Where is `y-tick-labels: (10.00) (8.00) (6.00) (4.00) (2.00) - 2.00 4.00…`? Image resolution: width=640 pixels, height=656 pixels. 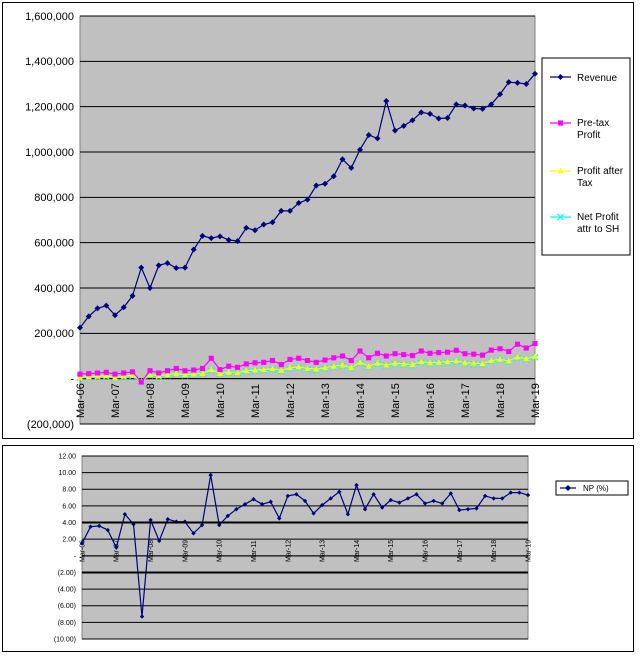
y-tick-labels: (10.00) (8.00) (6.00) (4.00) (2.00) - 2.00 4.00… is located at coordinates (65, 548).